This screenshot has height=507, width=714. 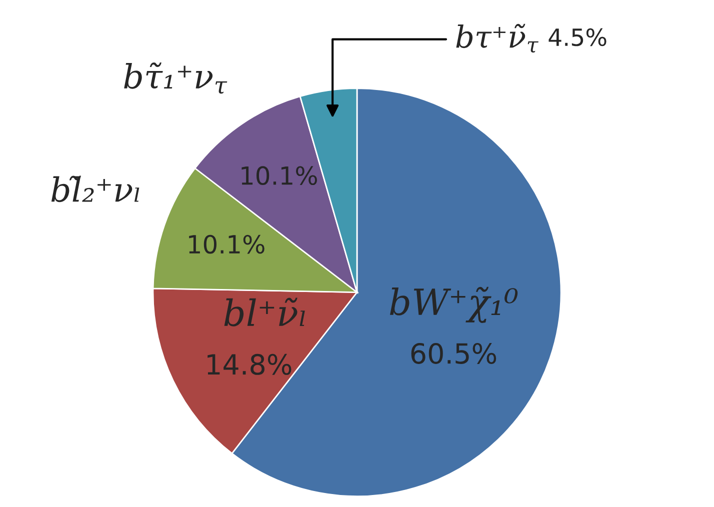 I want to click on slice-label: bl̃₂⁺νₗ, so click(x=95, y=189).